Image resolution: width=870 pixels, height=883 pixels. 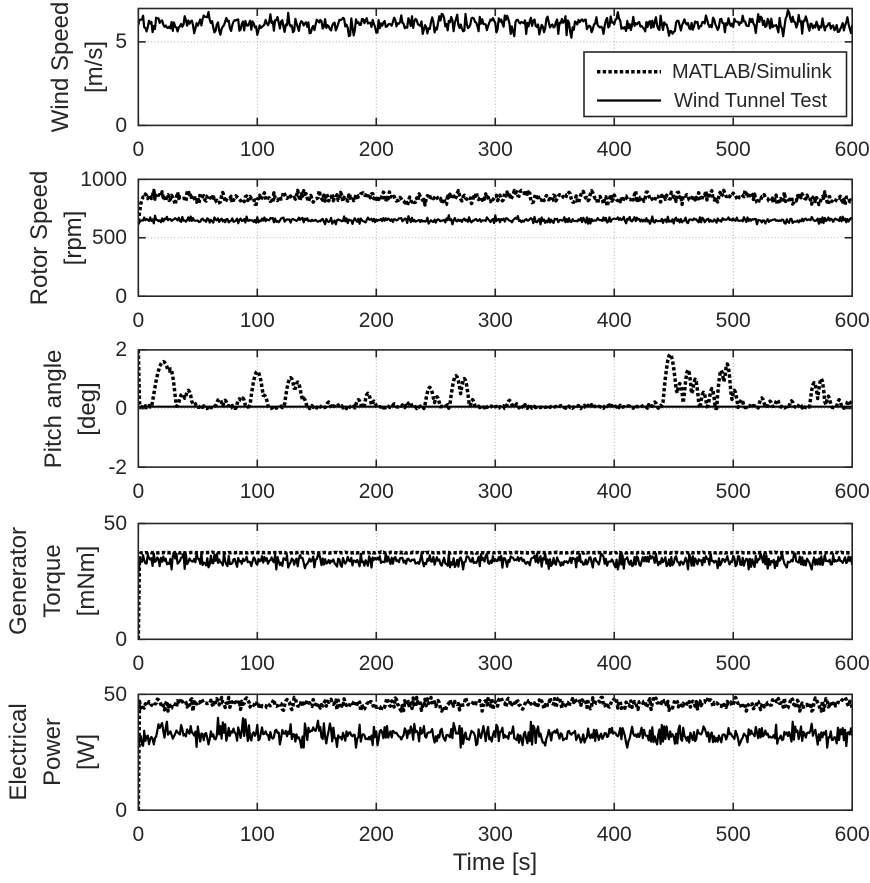 What do you see at coordinates (752, 71) in the screenshot?
I see `legend-label-simulink: MATLAB/Simulink` at bounding box center [752, 71].